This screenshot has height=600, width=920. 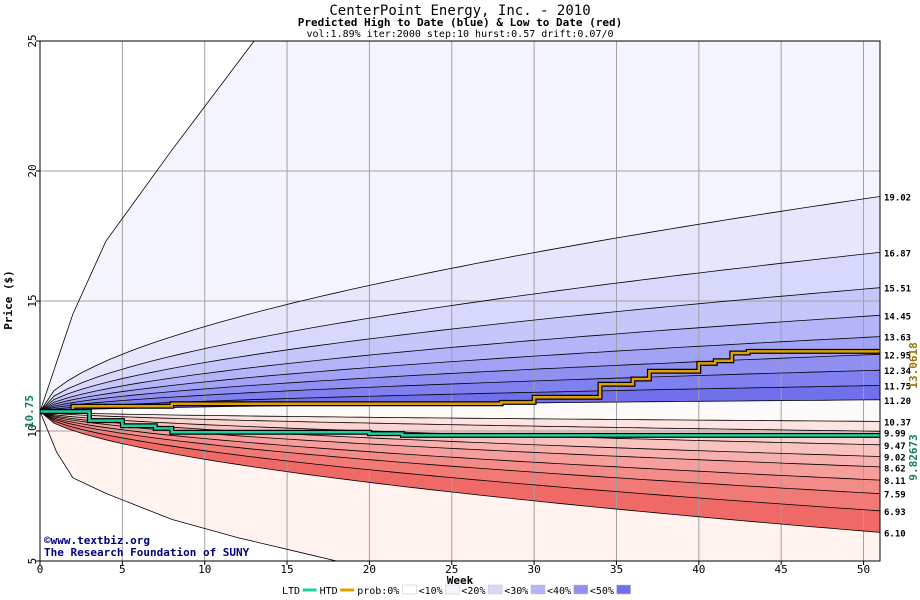 I want to click on legend-label-ltd: LTD, so click(x=291, y=591).